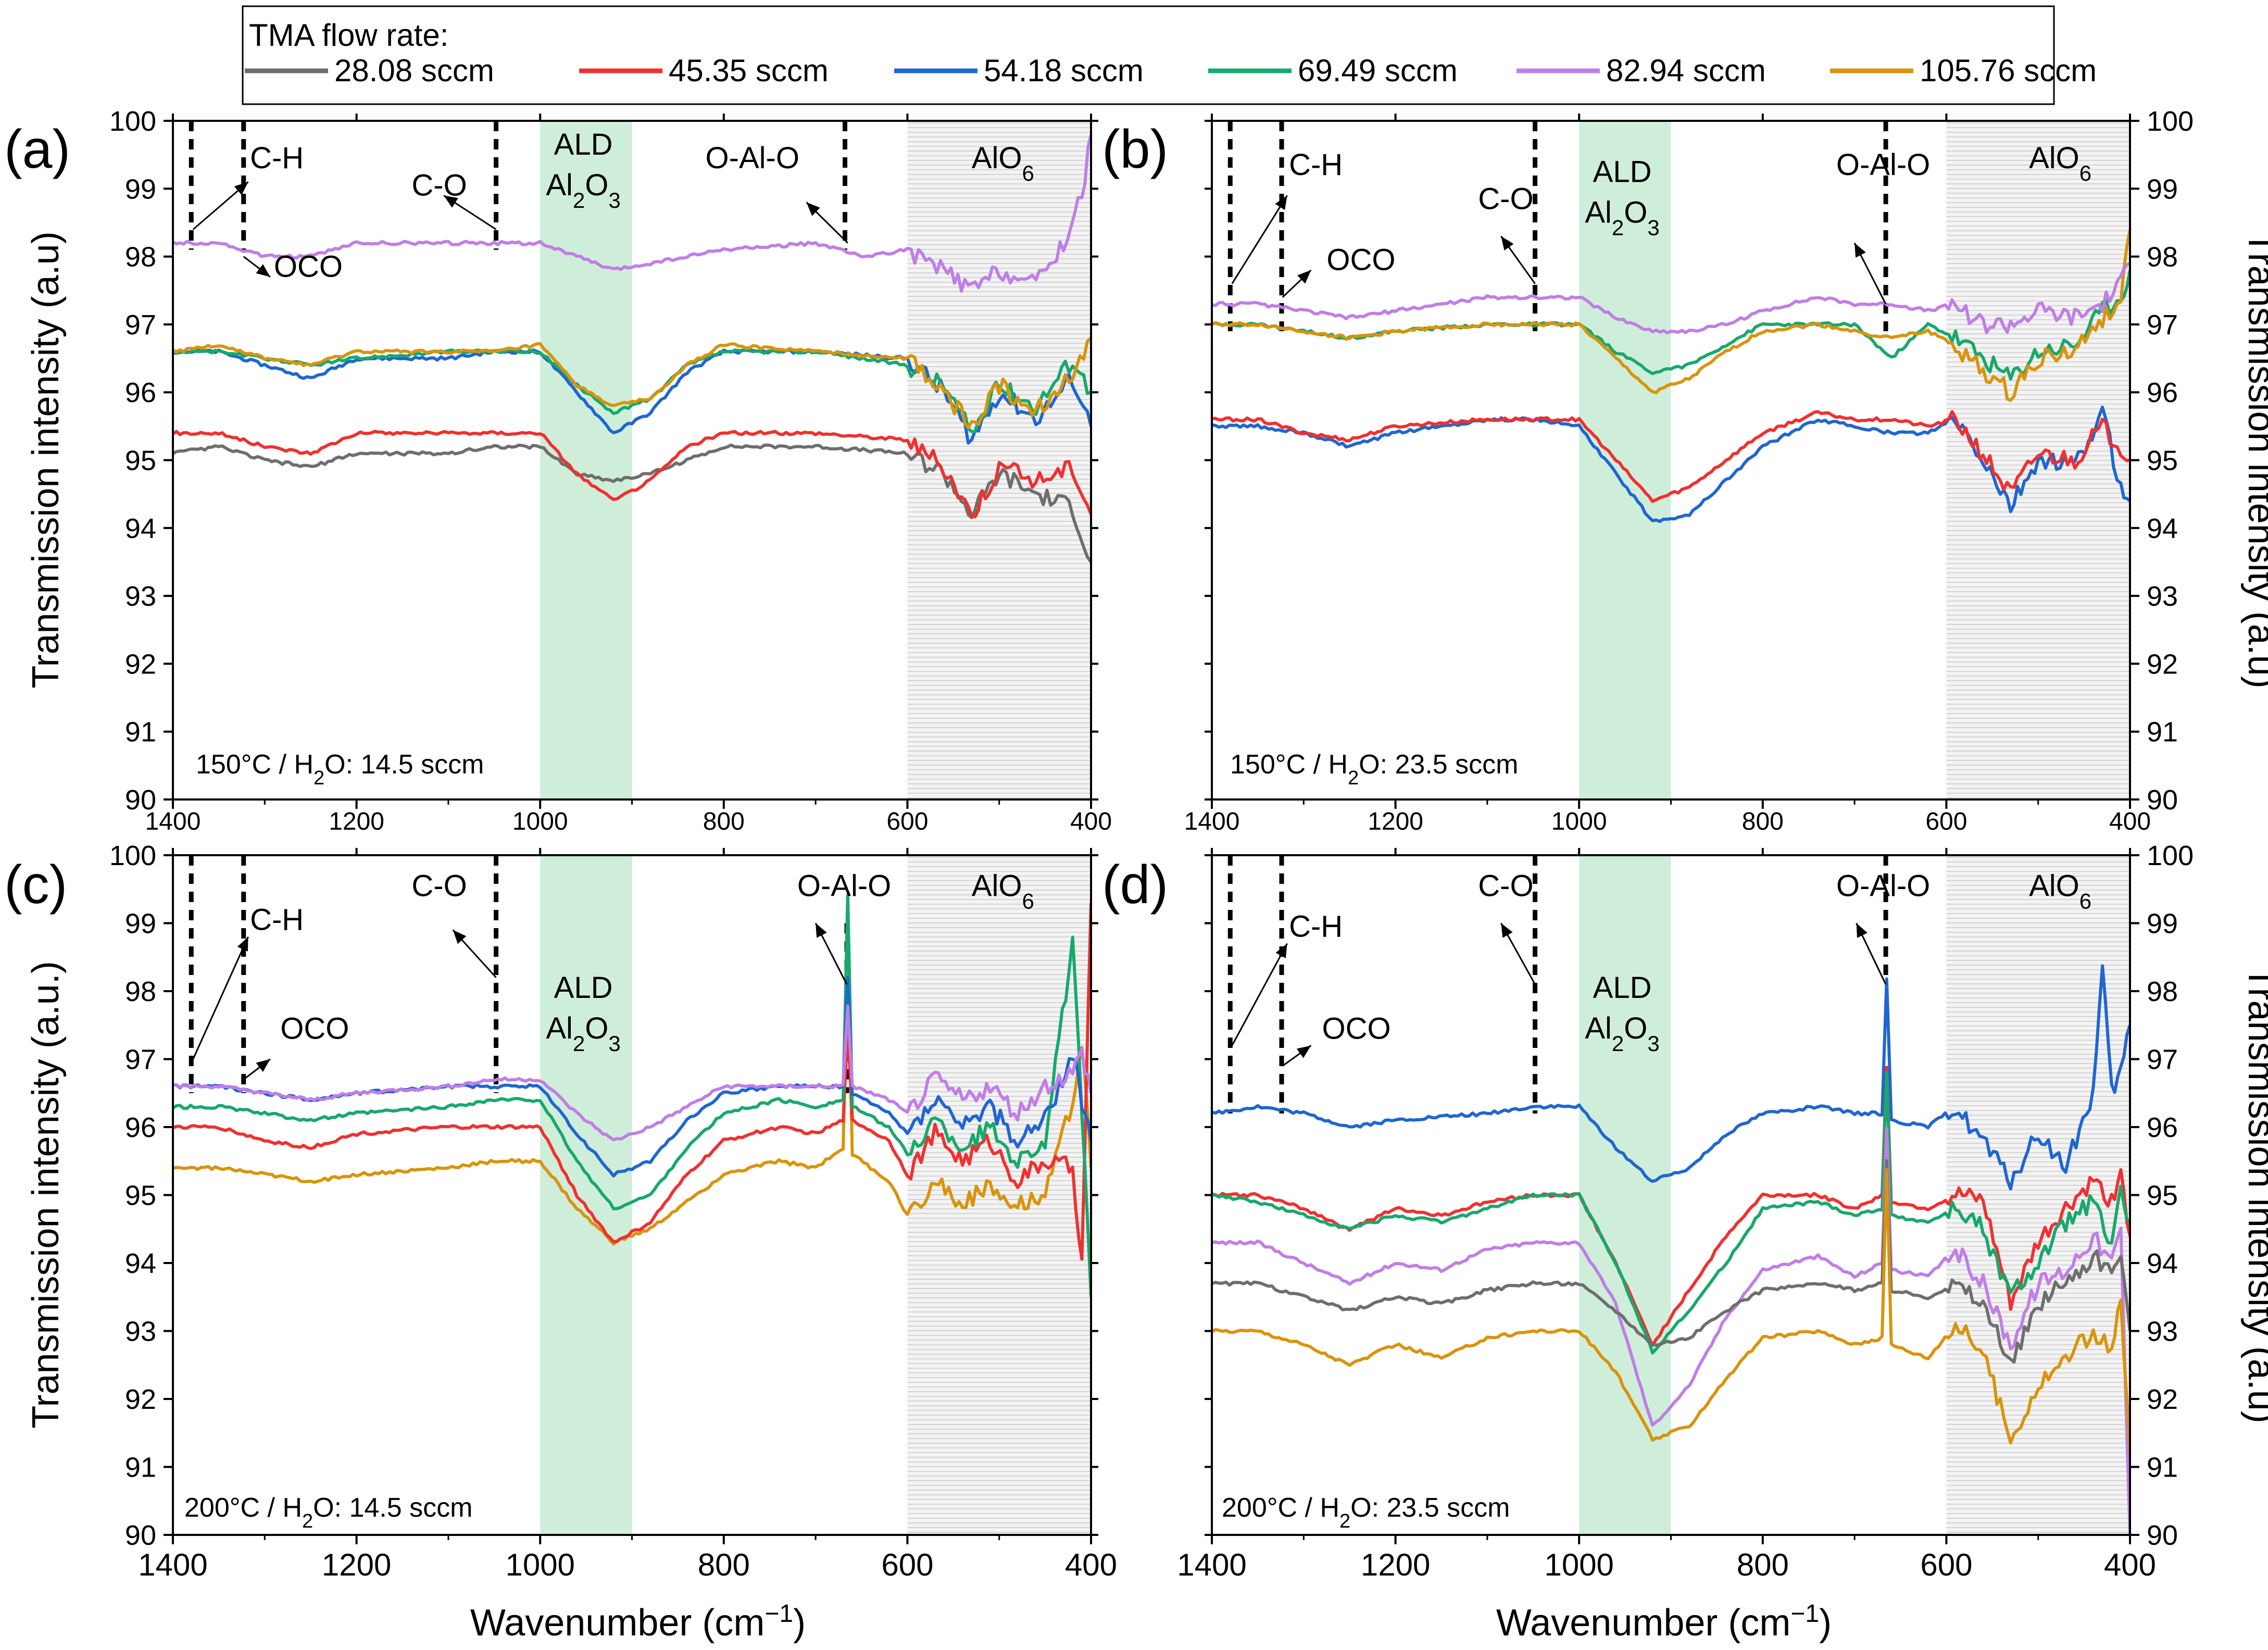 The width and height of the screenshot is (2268, 1650). What do you see at coordinates (46, 1195) in the screenshot?
I see `y-axis-title: Transmission intensity (a.u.)` at bounding box center [46, 1195].